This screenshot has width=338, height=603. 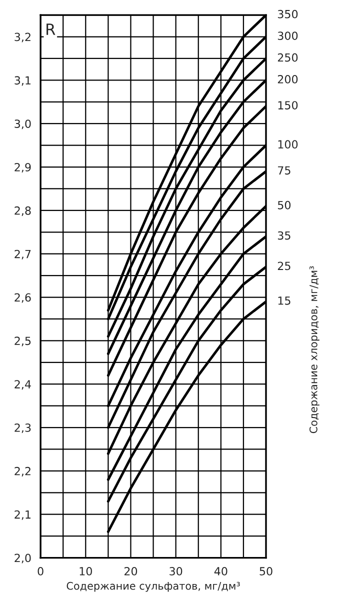 What do you see at coordinates (22, 255) in the screenshot?
I see `y-tick-label: 2,7` at bounding box center [22, 255].